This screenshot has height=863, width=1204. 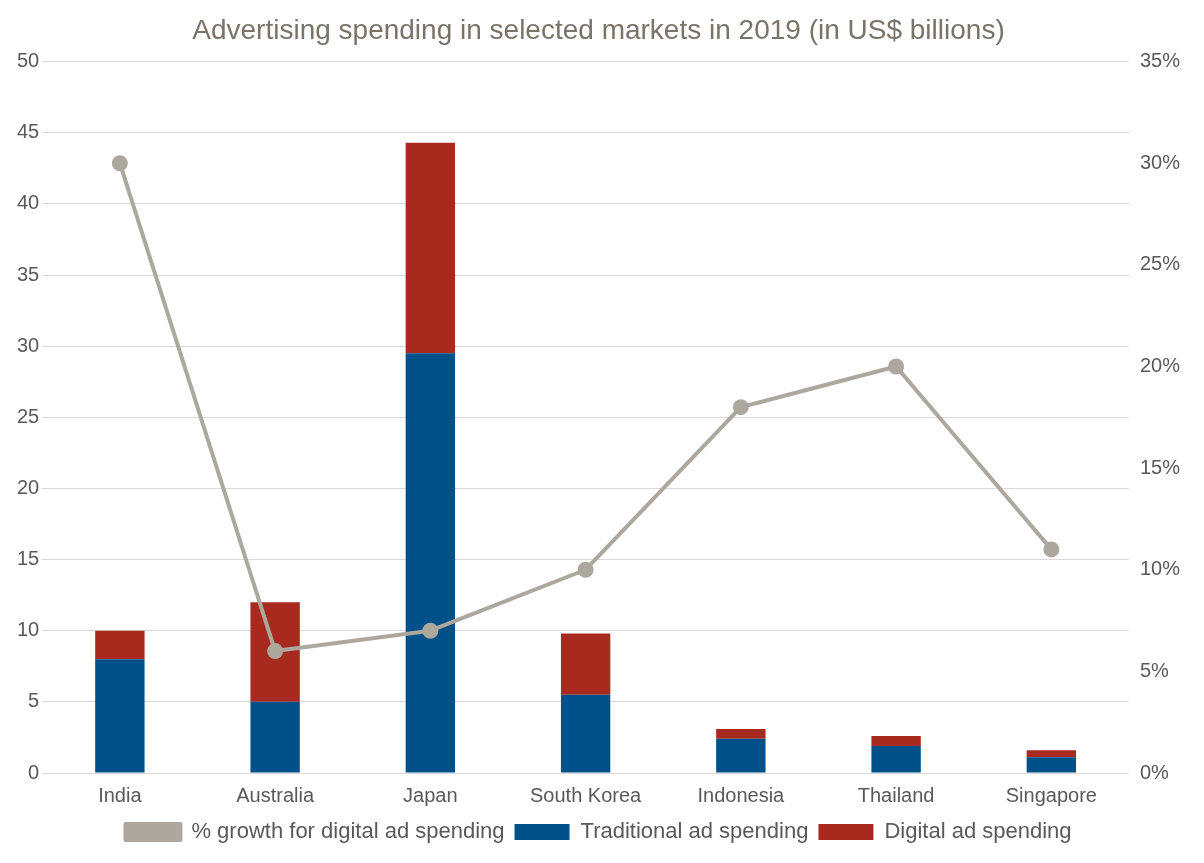 I want to click on y-tick-label: 40, so click(x=28, y=202).